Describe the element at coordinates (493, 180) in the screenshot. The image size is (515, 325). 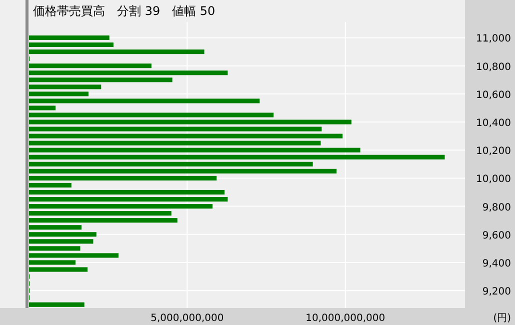
I see `y-tick-label: 10,000` at that location.